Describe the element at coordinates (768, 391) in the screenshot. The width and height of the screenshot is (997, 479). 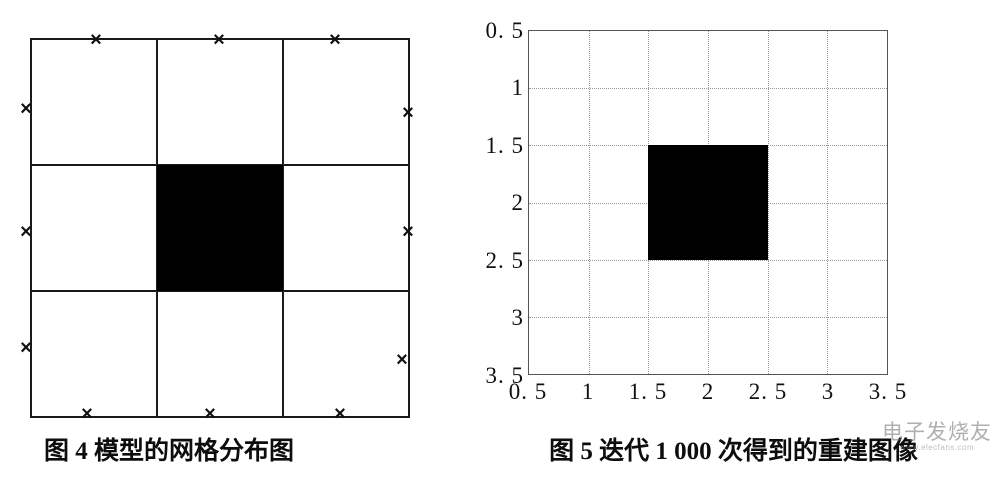
I see `x-tick-4: 2. 5` at that location.